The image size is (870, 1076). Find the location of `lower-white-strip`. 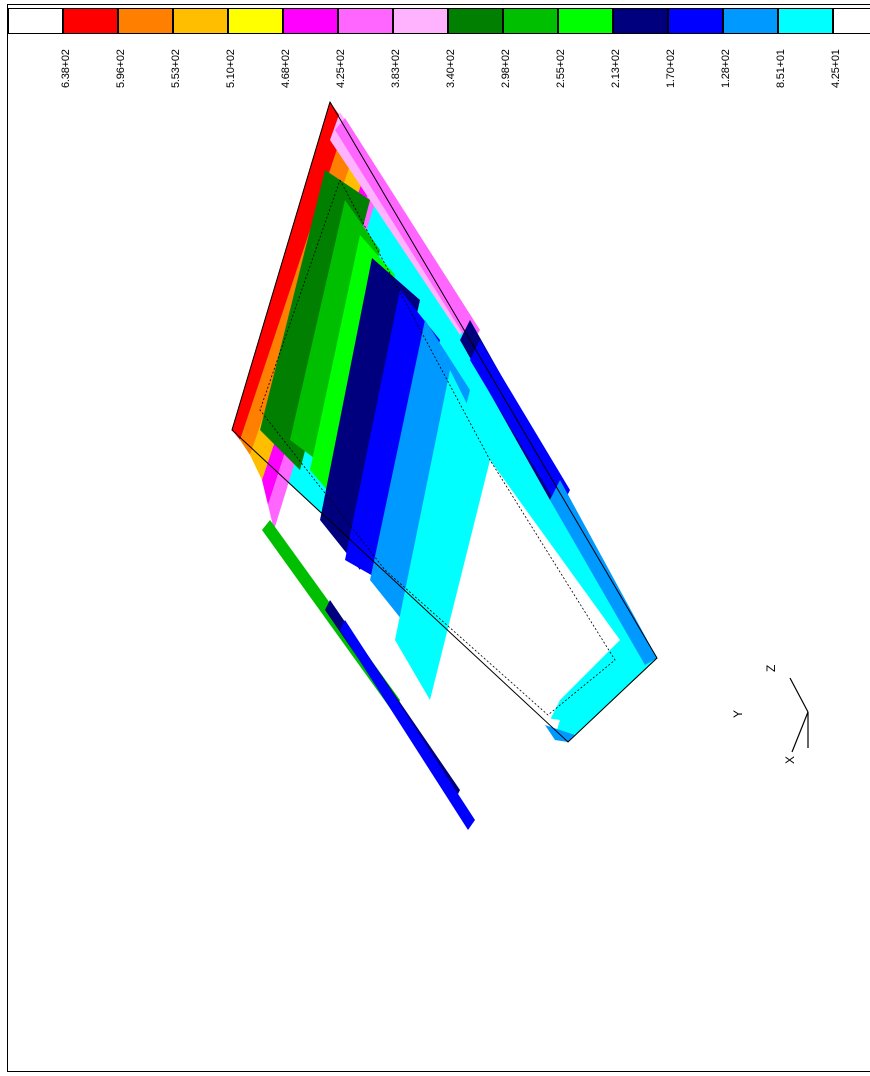

lower-white-strip is located at coordinates (495, 735).